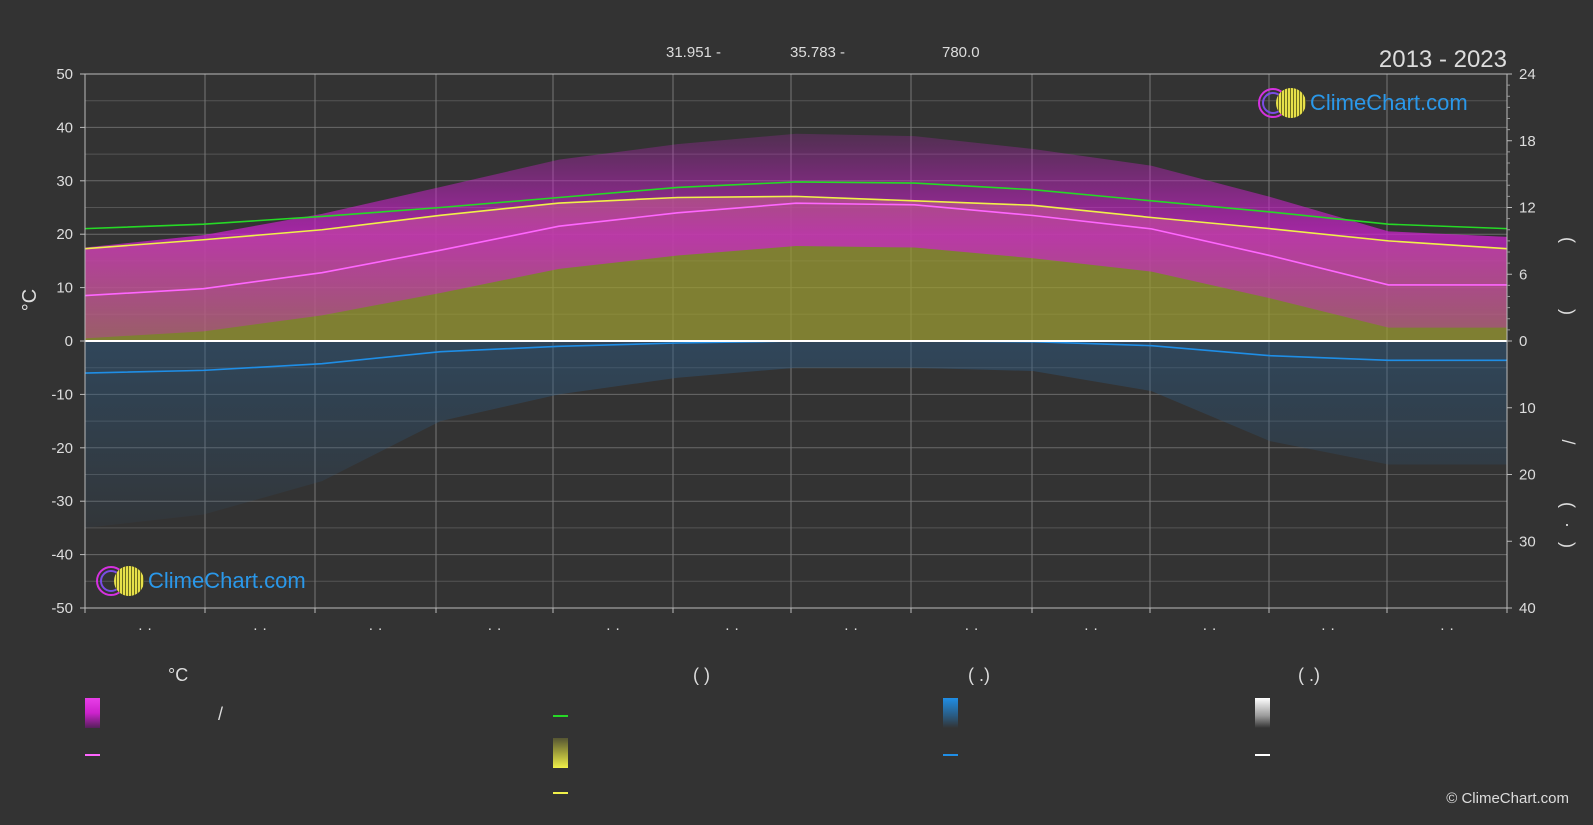 This screenshot has height=825, width=1593. I want to click on daylight-line, so click(796, 205).